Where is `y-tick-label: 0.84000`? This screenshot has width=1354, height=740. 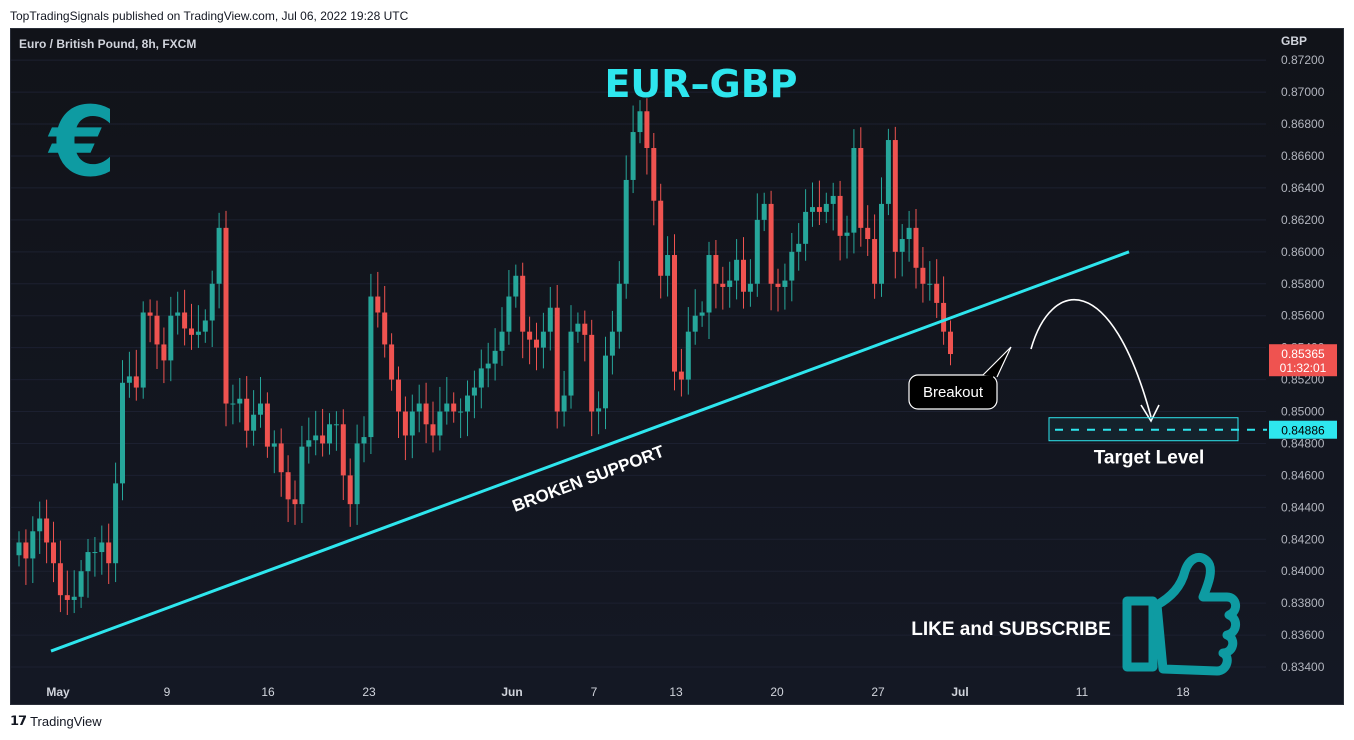
y-tick-label: 0.84000 is located at coordinates (1303, 571).